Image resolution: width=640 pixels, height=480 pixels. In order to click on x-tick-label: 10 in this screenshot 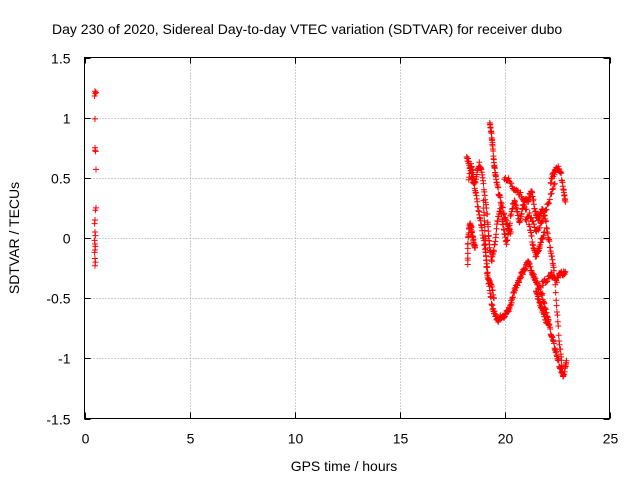, I will do `click(296, 439)`.